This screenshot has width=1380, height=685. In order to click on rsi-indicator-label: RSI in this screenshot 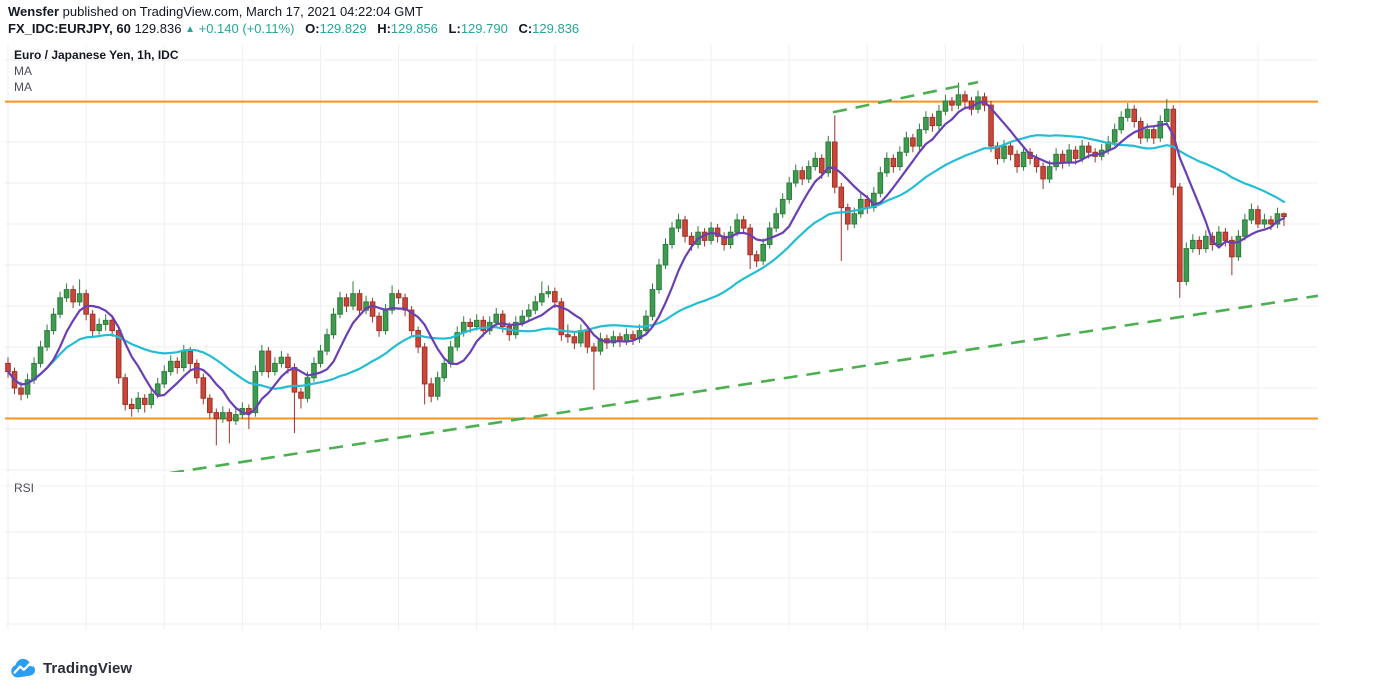, I will do `click(24, 488)`.